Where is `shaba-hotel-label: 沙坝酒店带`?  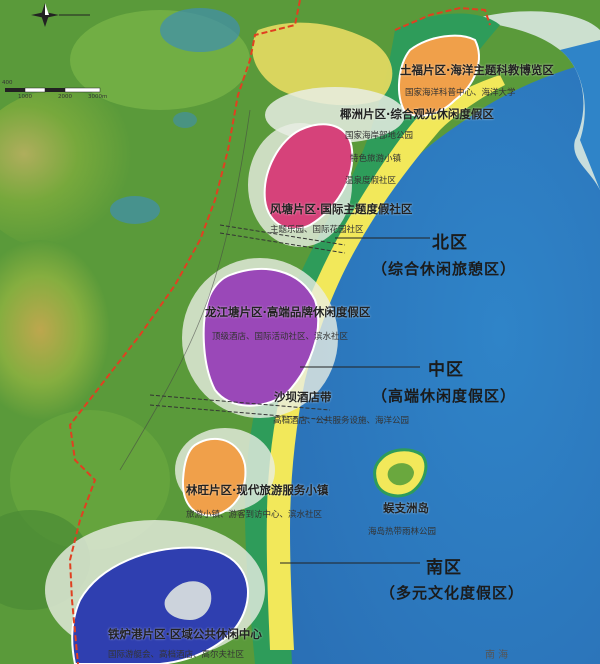 shaba-hotel-label: 沙坝酒店带 is located at coordinates (303, 397).